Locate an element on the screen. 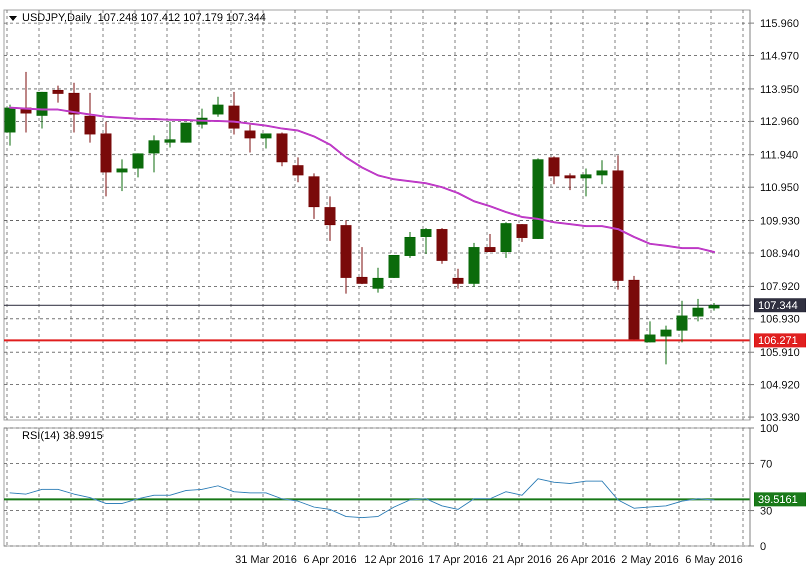 Image resolution: width=807 pixels, height=572 pixels. y-tick-label: 112.960 is located at coordinates (779, 122).